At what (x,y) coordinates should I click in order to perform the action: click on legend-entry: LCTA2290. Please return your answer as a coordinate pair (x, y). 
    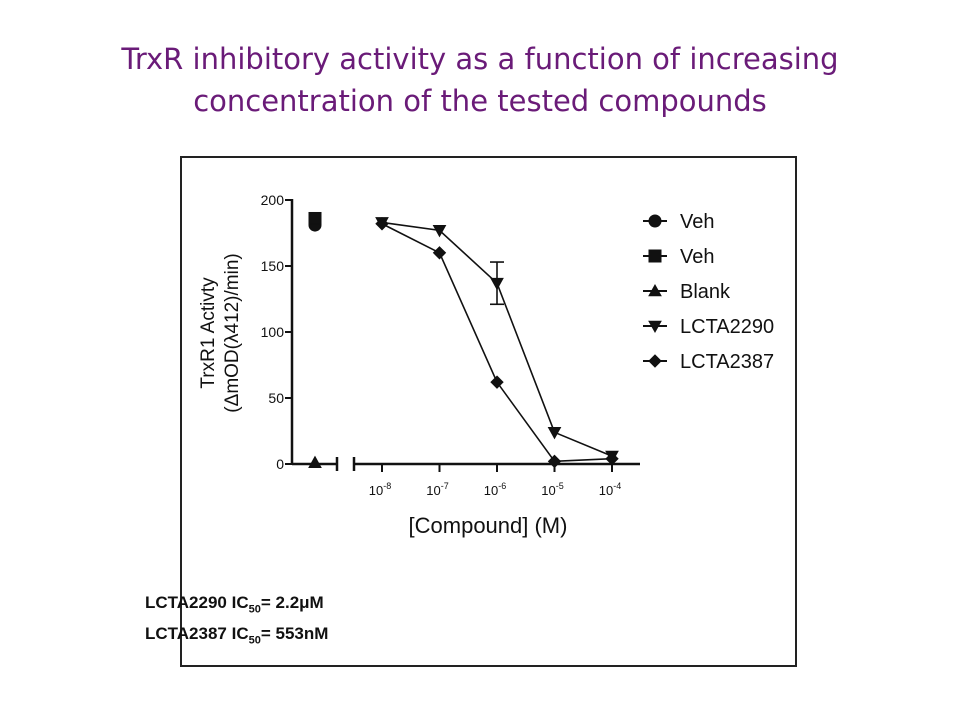
    Looking at the image, I should click on (708, 327).